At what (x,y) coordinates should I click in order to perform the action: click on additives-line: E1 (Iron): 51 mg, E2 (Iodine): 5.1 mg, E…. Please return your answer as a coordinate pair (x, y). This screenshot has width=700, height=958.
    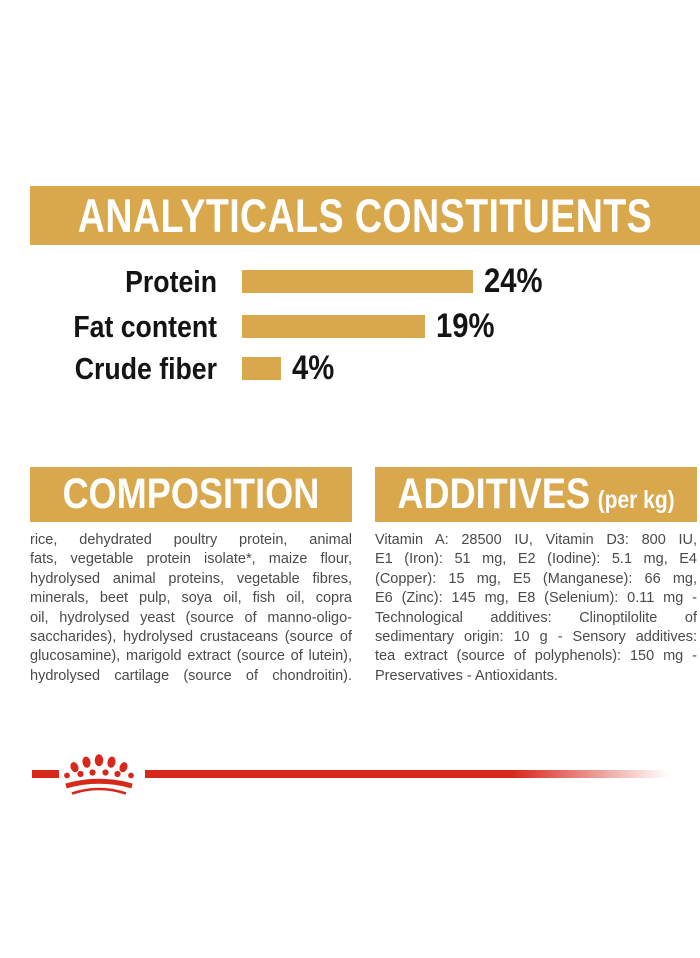
    Looking at the image, I should click on (536, 559).